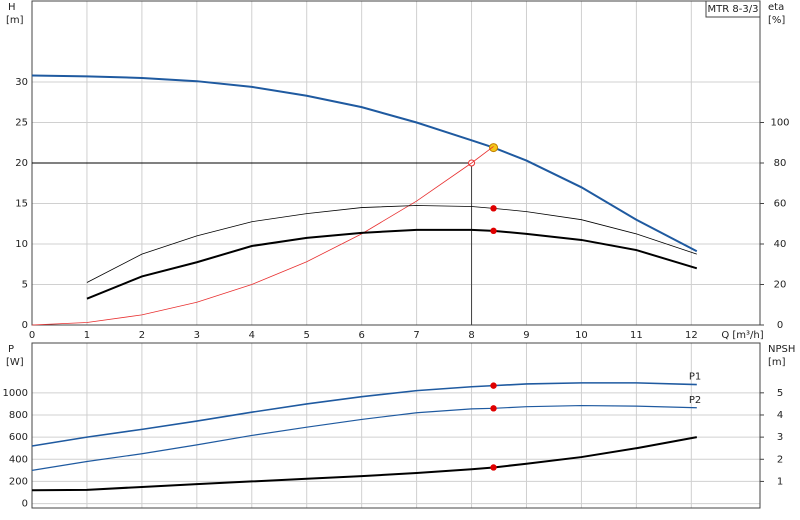 The height and width of the screenshot is (520, 800). I want to click on y2-tick-label: 0, so click(780, 325).